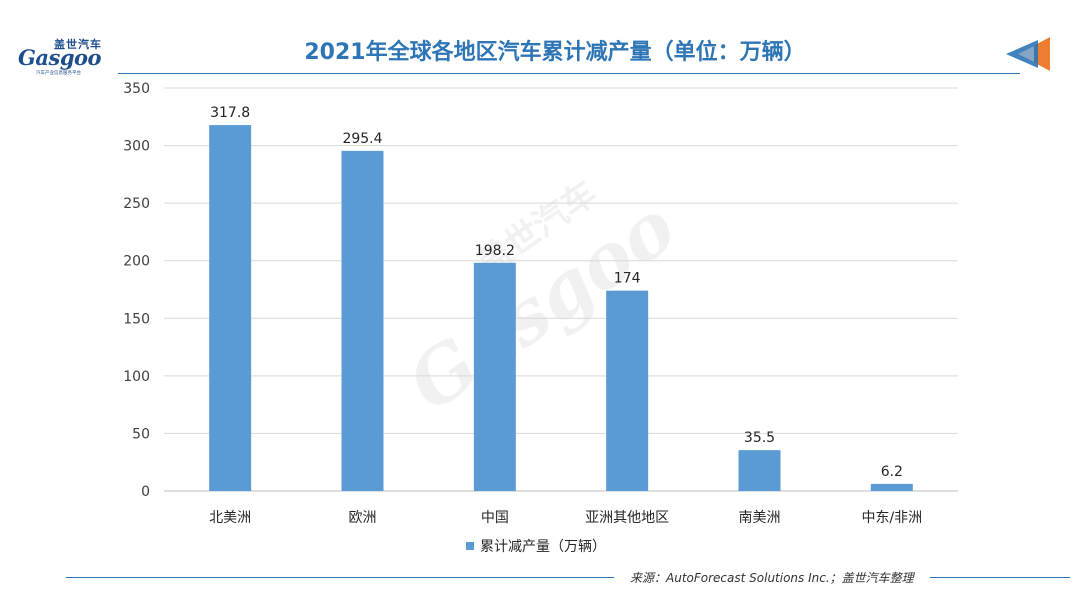  What do you see at coordinates (627, 279) in the screenshot?
I see `data-label: 174` at bounding box center [627, 279].